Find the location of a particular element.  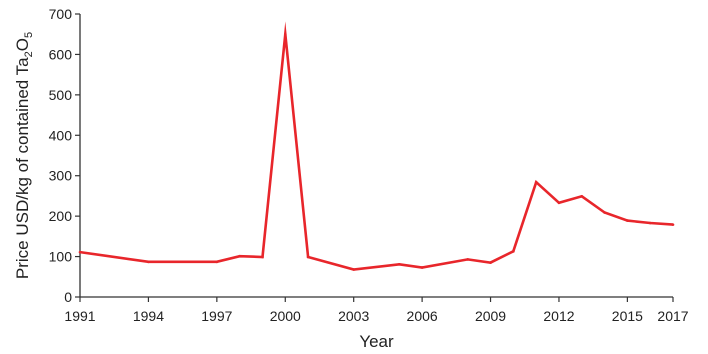

x-tick-label: 1994 is located at coordinates (148, 316).